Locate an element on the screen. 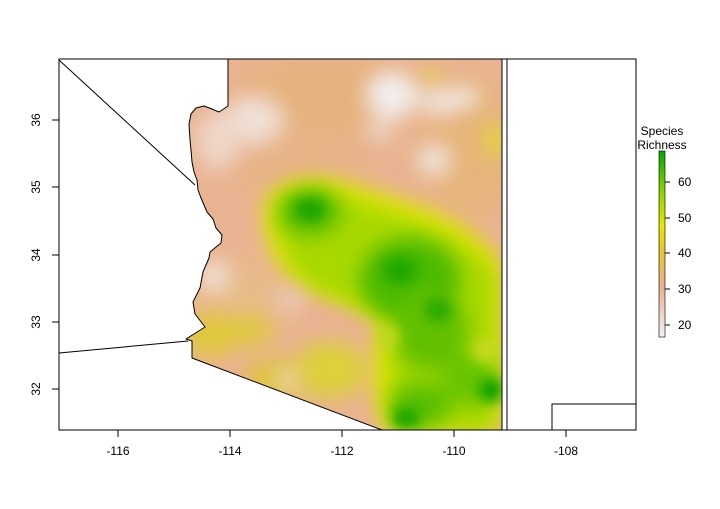 This screenshot has width=720, height=509. x-axis: -116 -114 -112 -110 -108 is located at coordinates (342, 443).